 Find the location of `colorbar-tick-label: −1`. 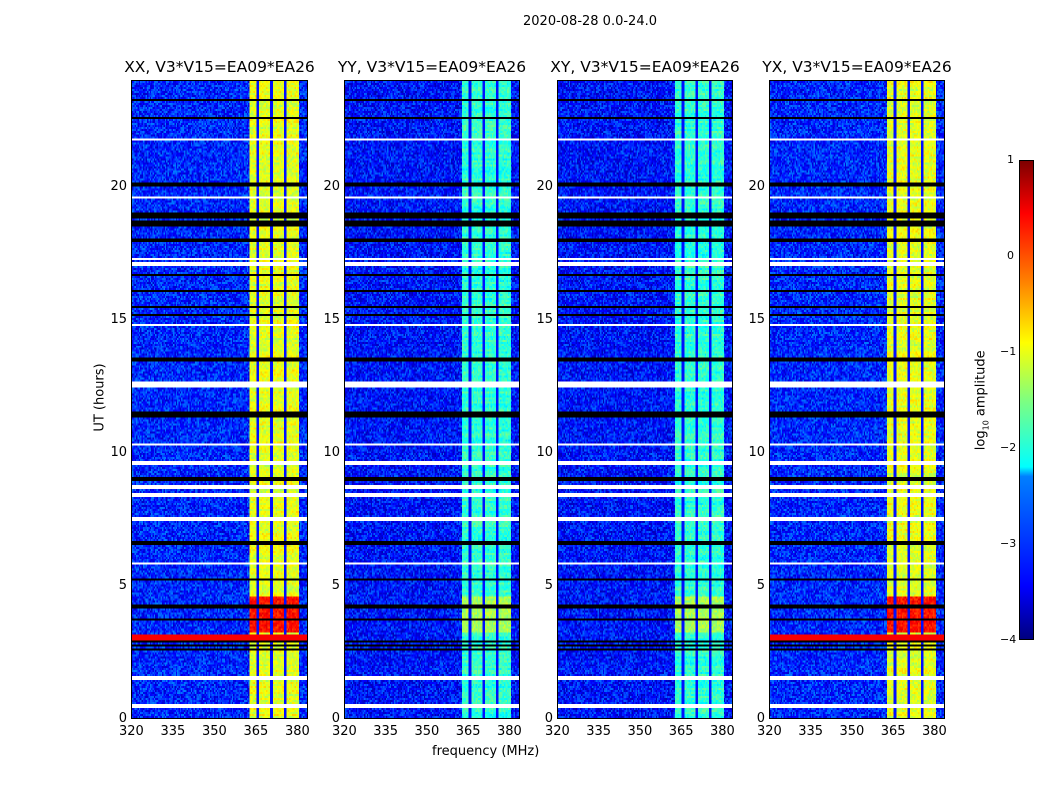

colorbar-tick-label: −1 is located at coordinates (1008, 351).